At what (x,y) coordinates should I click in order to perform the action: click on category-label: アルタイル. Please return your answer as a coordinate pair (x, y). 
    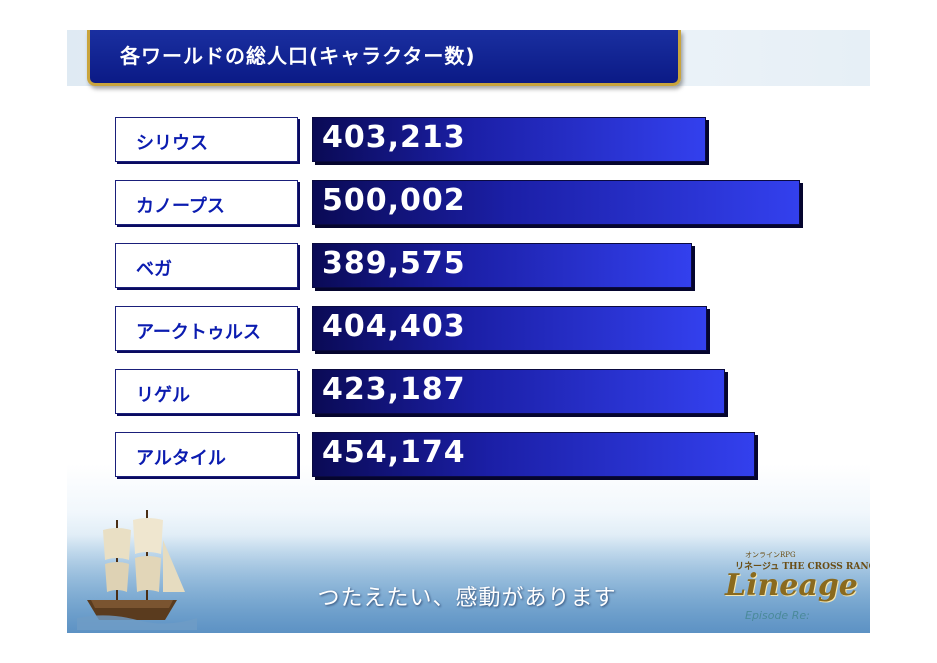
    Looking at the image, I should click on (181, 458).